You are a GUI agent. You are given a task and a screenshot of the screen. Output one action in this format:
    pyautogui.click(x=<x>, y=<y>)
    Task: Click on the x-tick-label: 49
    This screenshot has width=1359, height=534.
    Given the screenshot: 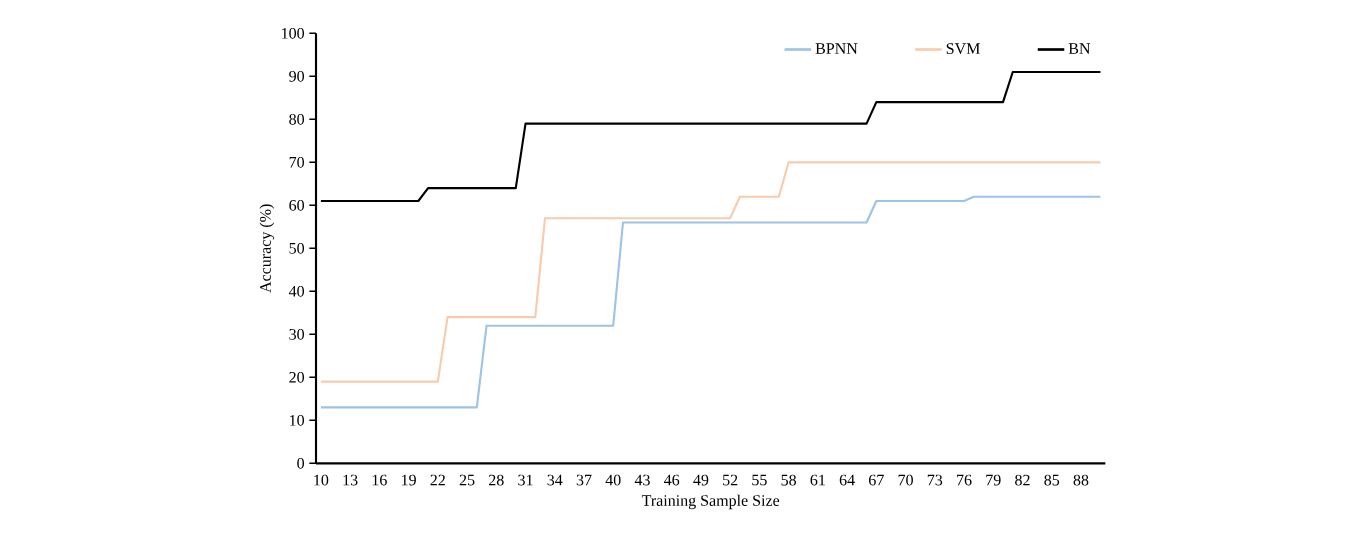 What is the action you would take?
    pyautogui.click(x=701, y=480)
    